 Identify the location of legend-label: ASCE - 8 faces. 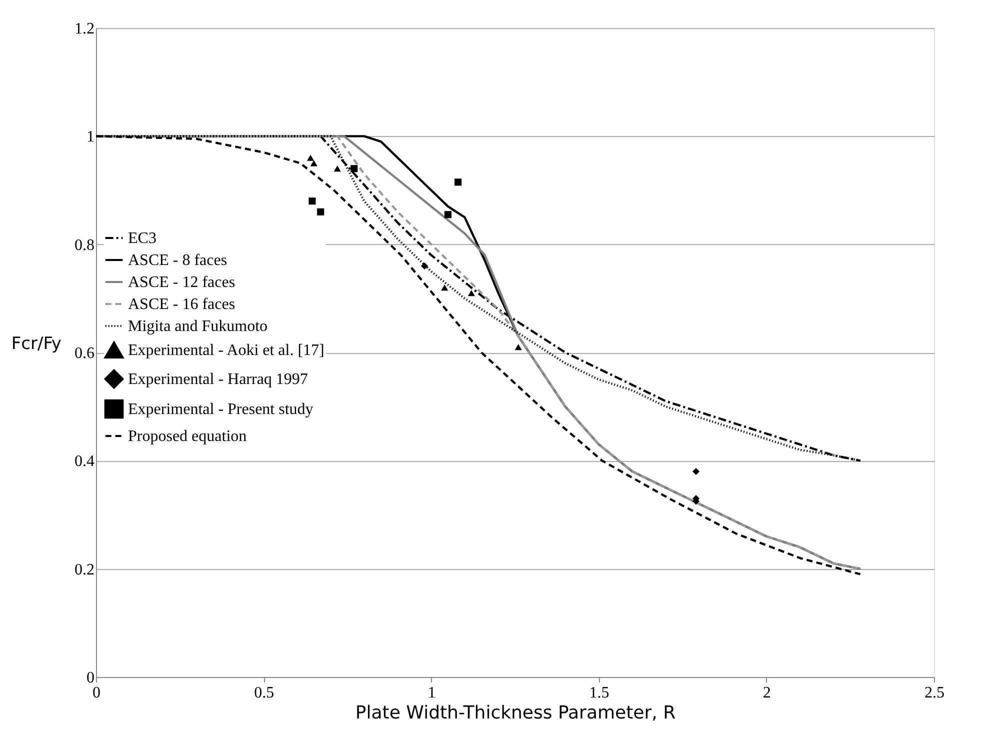
(178, 260).